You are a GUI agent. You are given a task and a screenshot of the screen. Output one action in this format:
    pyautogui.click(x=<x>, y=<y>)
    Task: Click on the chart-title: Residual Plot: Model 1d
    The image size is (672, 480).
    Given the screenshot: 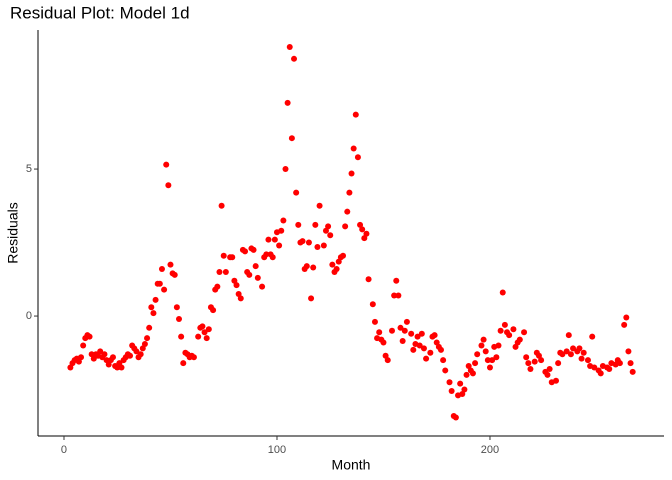 What is the action you would take?
    pyautogui.click(x=100, y=12)
    